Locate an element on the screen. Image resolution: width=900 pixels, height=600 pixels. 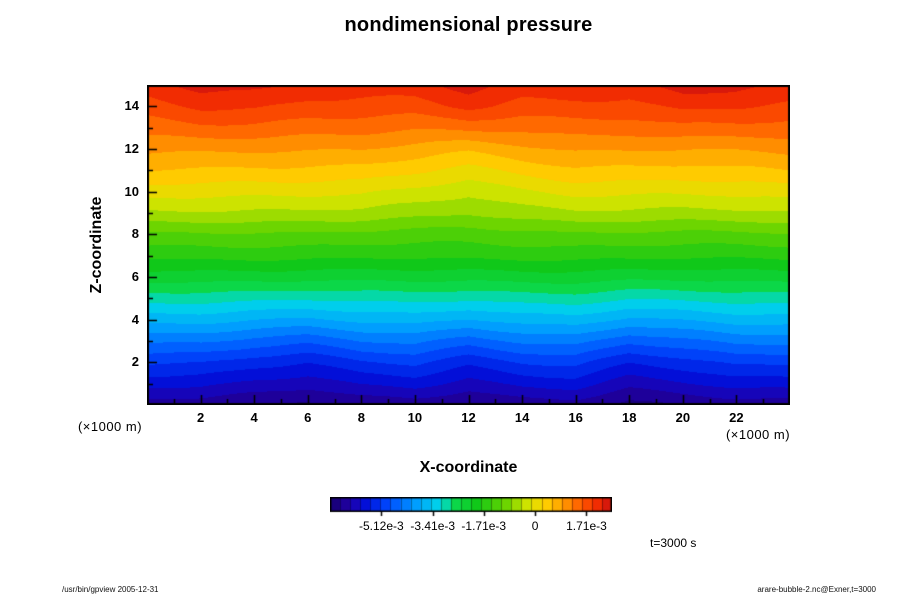
axis-unit-right: (×1000 m) is located at coordinates (758, 434).